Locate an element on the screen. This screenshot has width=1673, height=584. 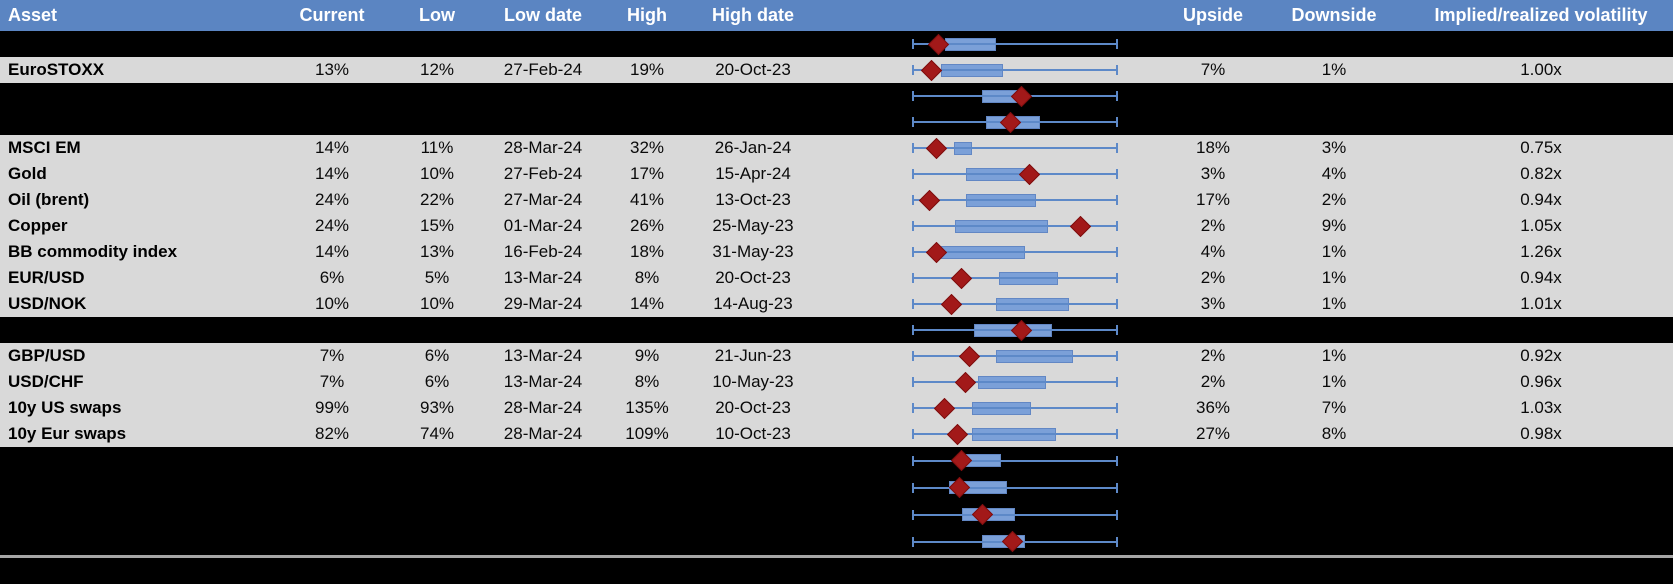
implied-realized-vol-cell: 0.94x is located at coordinates (1541, 199).